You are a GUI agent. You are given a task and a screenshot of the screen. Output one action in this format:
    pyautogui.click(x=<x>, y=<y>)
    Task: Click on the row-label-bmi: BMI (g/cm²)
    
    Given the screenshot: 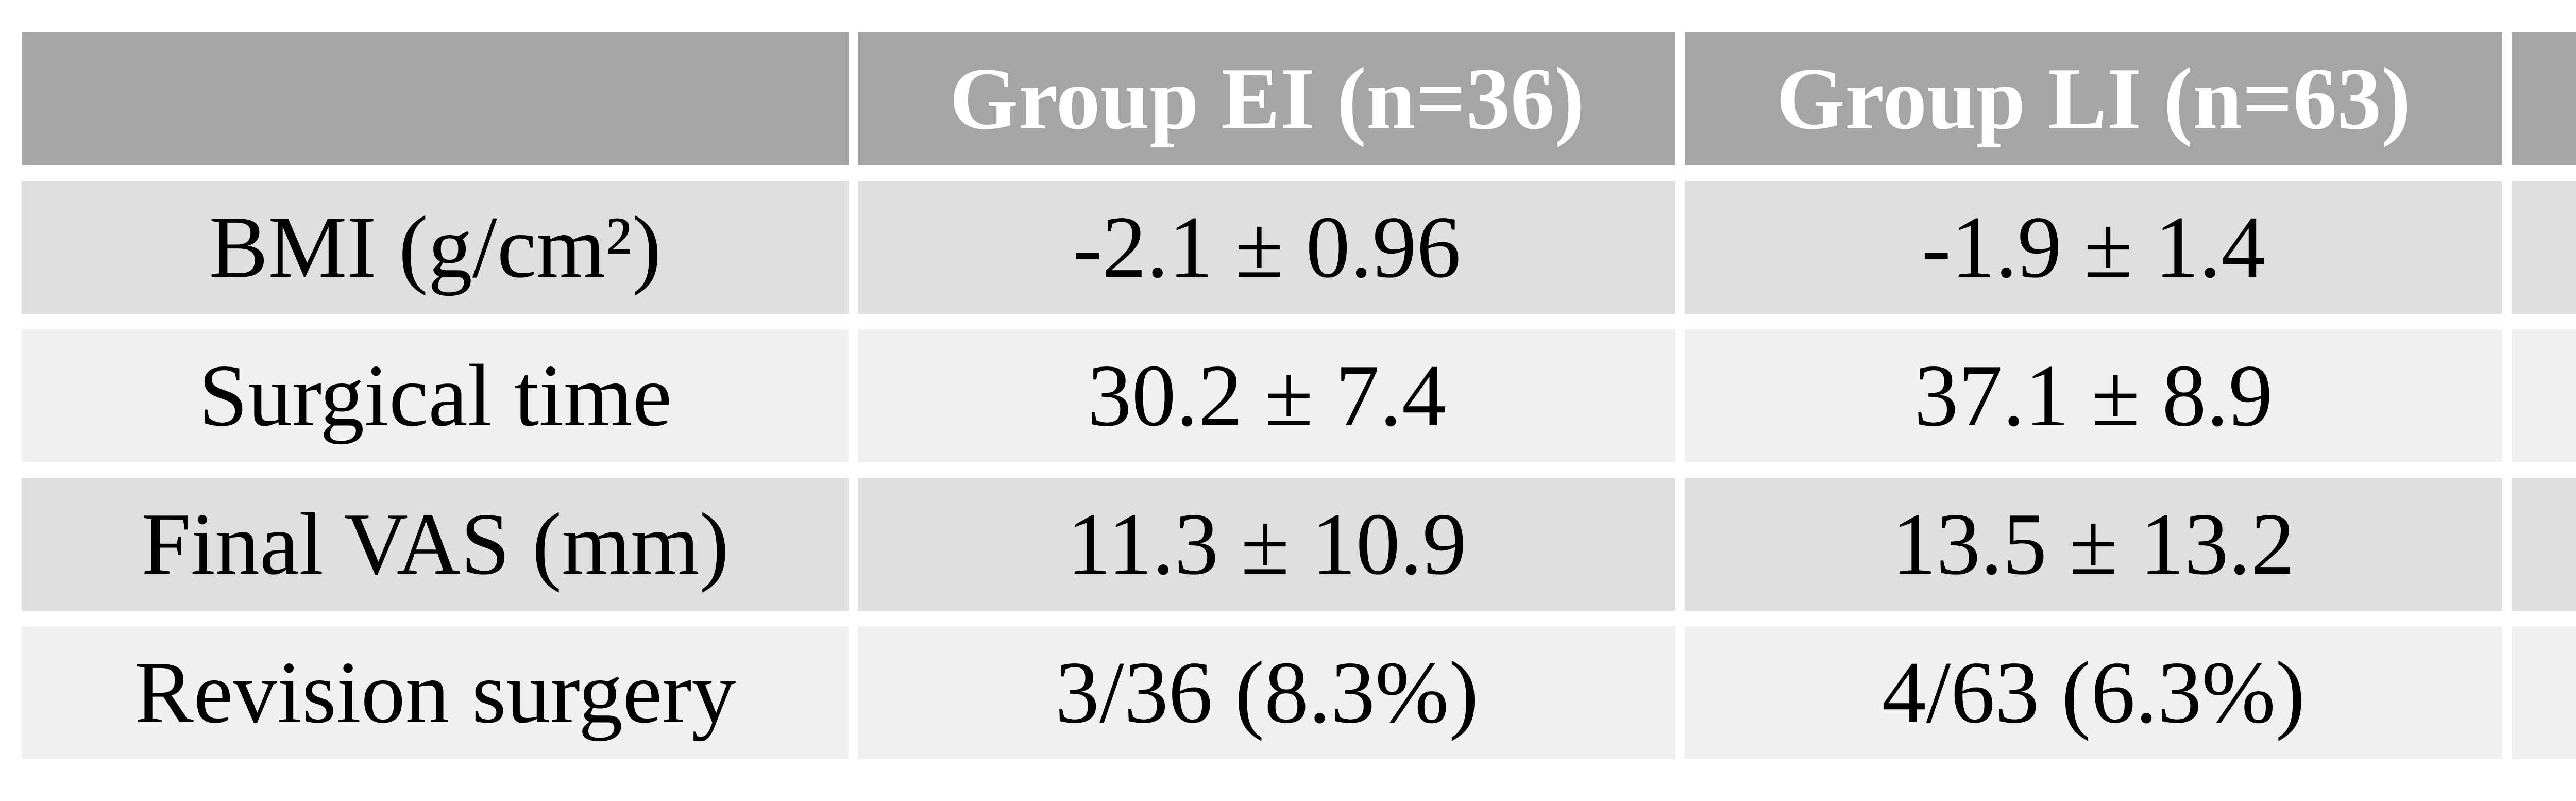 What is the action you would take?
    pyautogui.click(x=435, y=247)
    